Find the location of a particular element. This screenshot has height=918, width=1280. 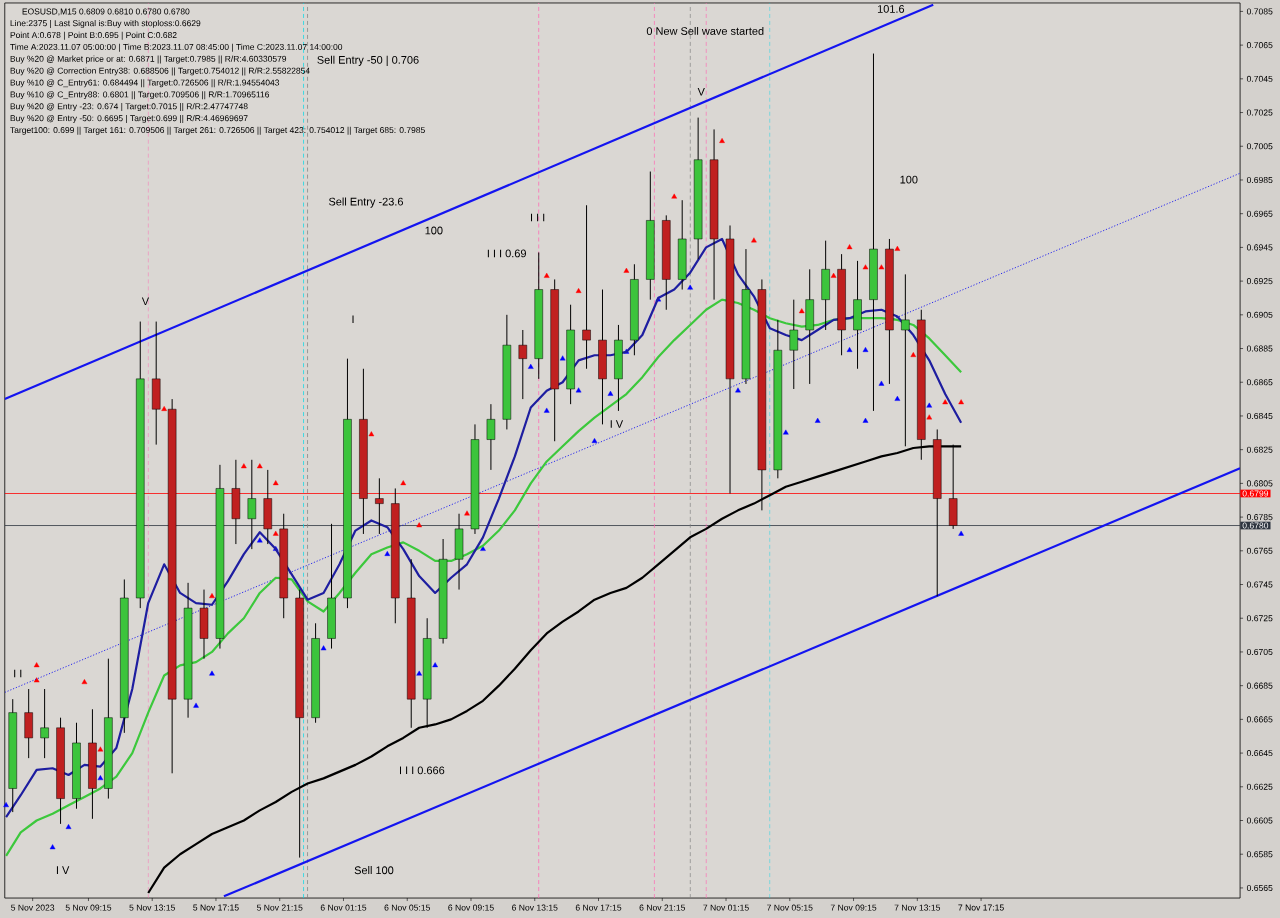

y-tick-label: 0.6845 is located at coordinates (1259, 415).